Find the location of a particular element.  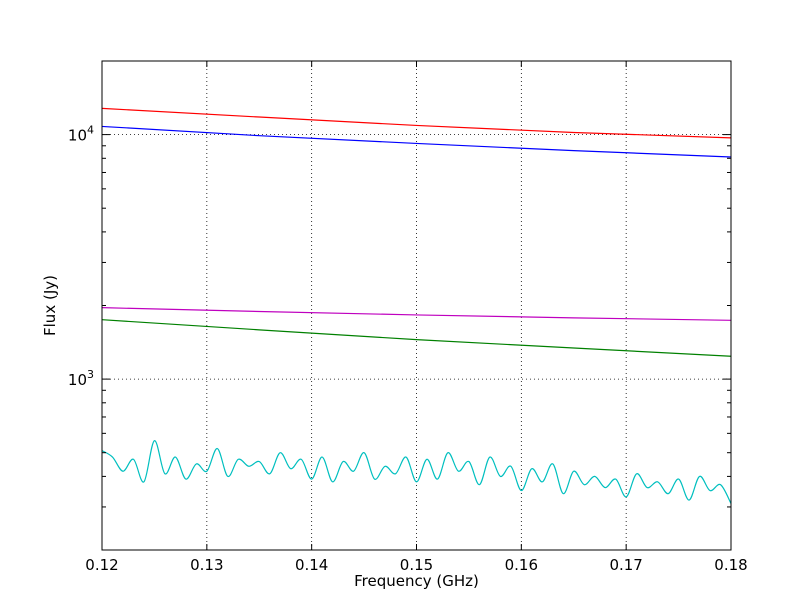

x-tick-label: 0.17 is located at coordinates (625, 565).